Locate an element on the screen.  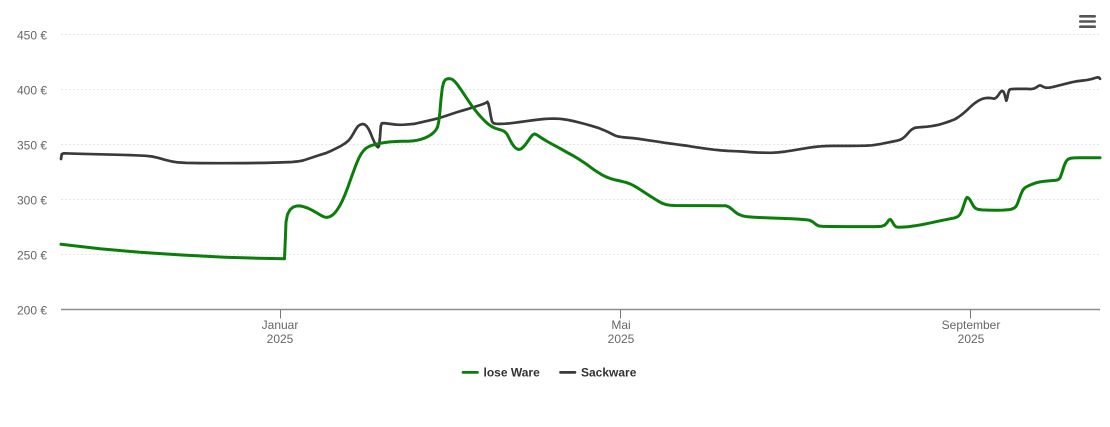
svg-text: 450 € is located at coordinates (32, 35).